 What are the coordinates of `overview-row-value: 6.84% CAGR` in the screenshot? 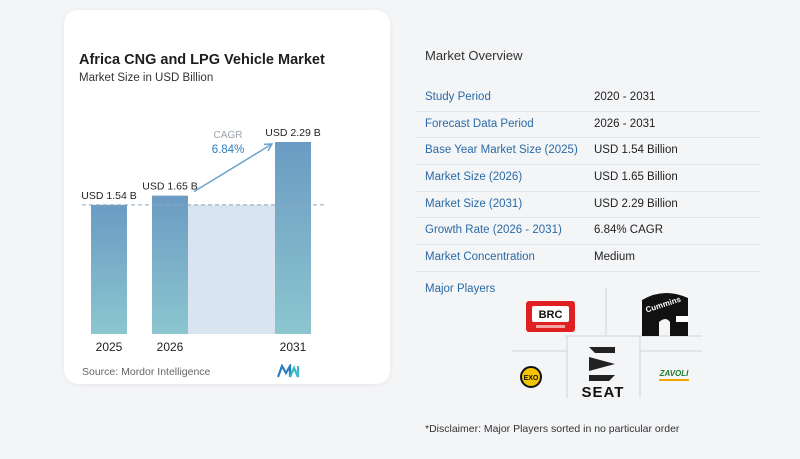 It's located at (629, 230).